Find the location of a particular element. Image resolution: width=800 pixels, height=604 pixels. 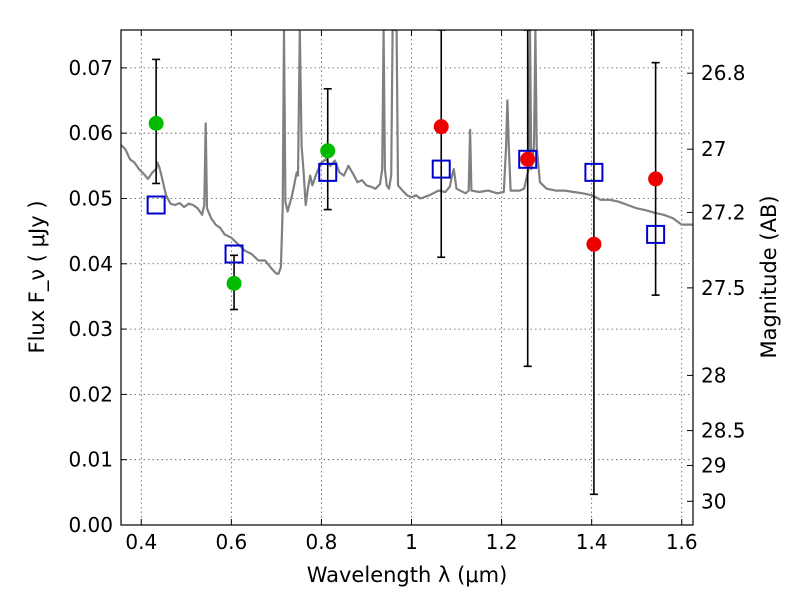

y-tick-label: 0.01 is located at coordinates (90, 460).